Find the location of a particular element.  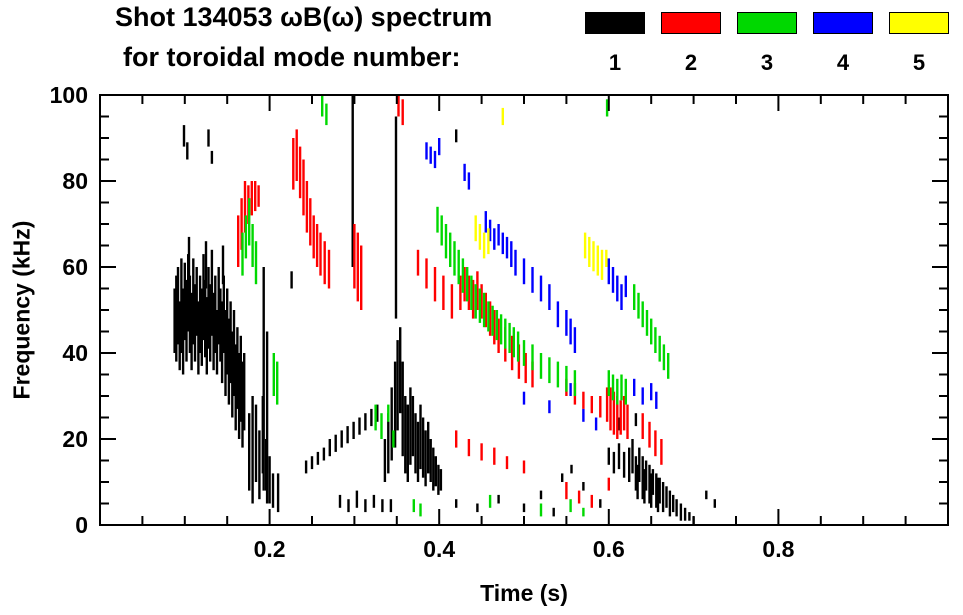

y-tick-label-100: 100 is located at coordinates (69, 95).